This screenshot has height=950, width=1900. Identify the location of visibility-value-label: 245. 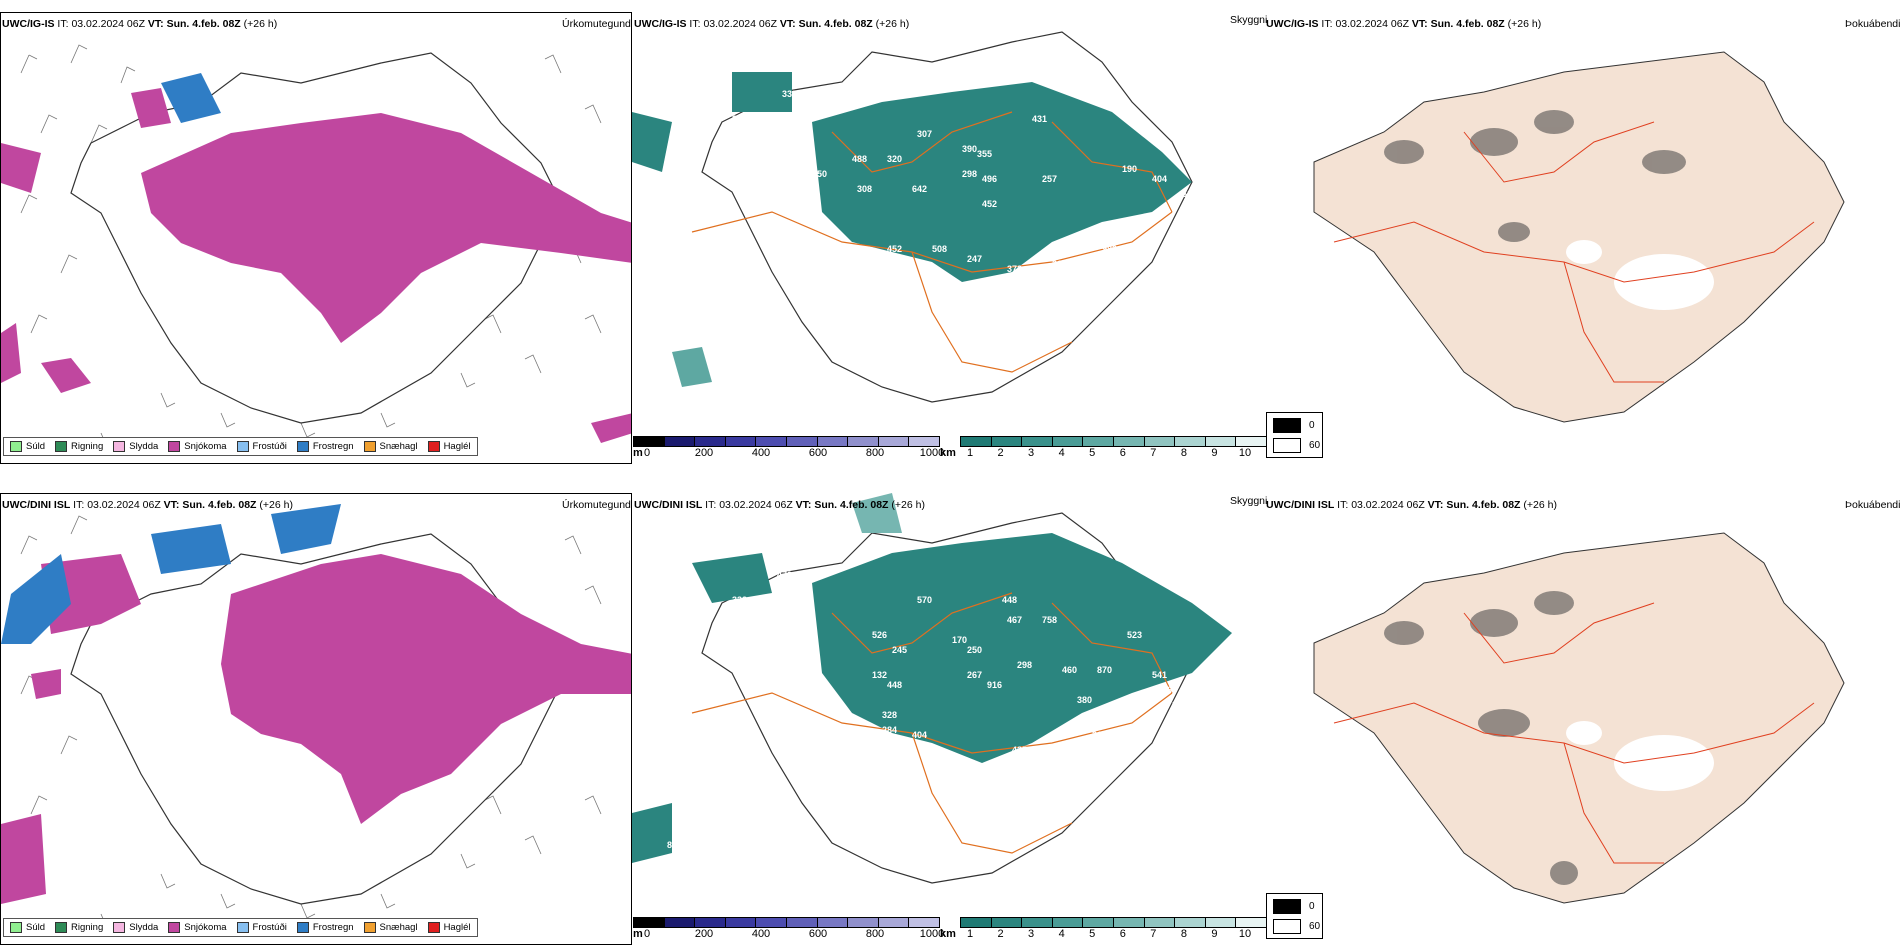
(899, 650).